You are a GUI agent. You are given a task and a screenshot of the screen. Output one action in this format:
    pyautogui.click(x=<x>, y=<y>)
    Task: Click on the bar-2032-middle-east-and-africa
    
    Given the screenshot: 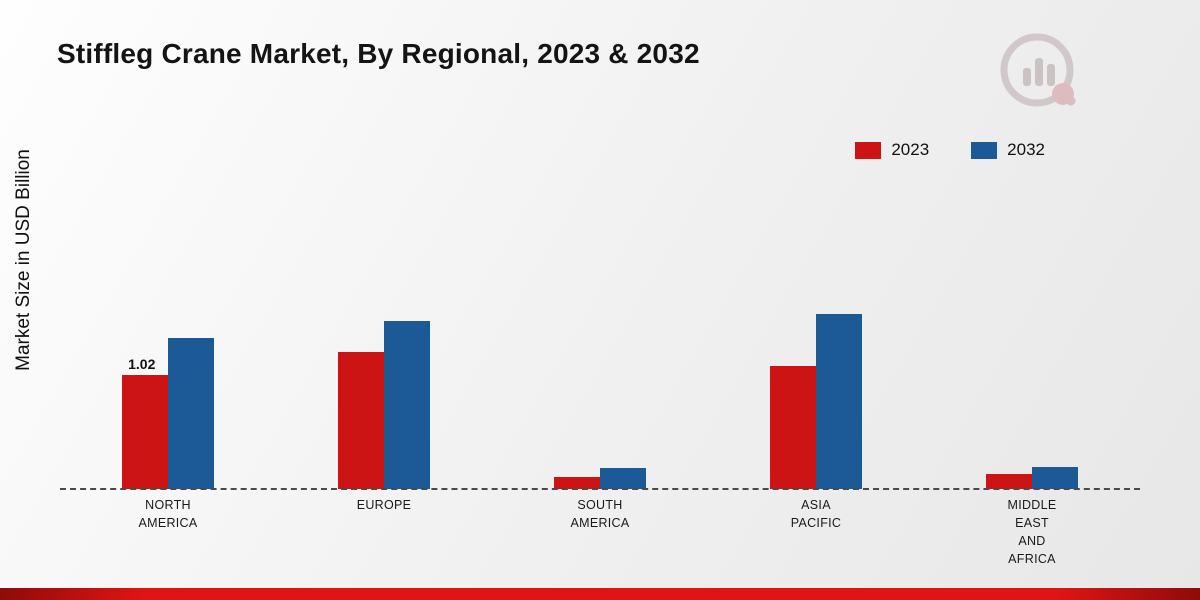 What is the action you would take?
    pyautogui.click(x=1055, y=478)
    